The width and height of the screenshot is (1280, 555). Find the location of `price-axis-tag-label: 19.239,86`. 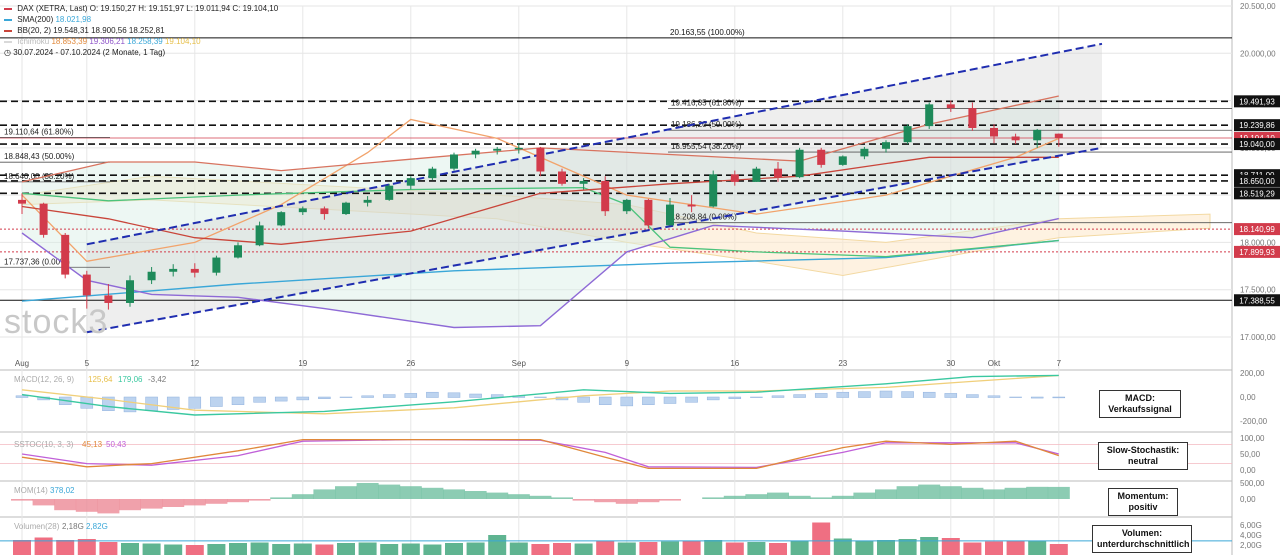

price-axis-tag-label: 19.239,86 is located at coordinates (1257, 125).